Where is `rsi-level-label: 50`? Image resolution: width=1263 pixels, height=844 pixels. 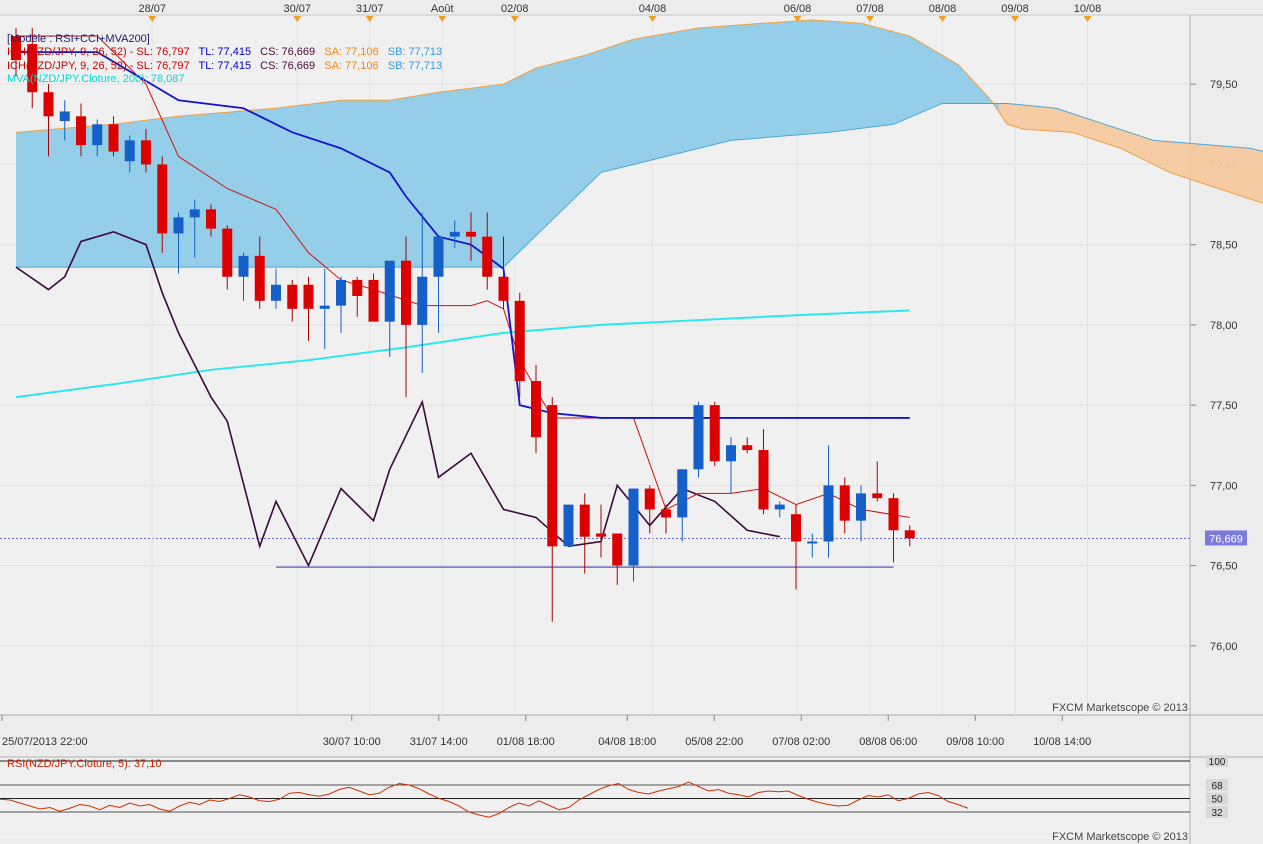
rsi-level-label: 50 is located at coordinates (1217, 800).